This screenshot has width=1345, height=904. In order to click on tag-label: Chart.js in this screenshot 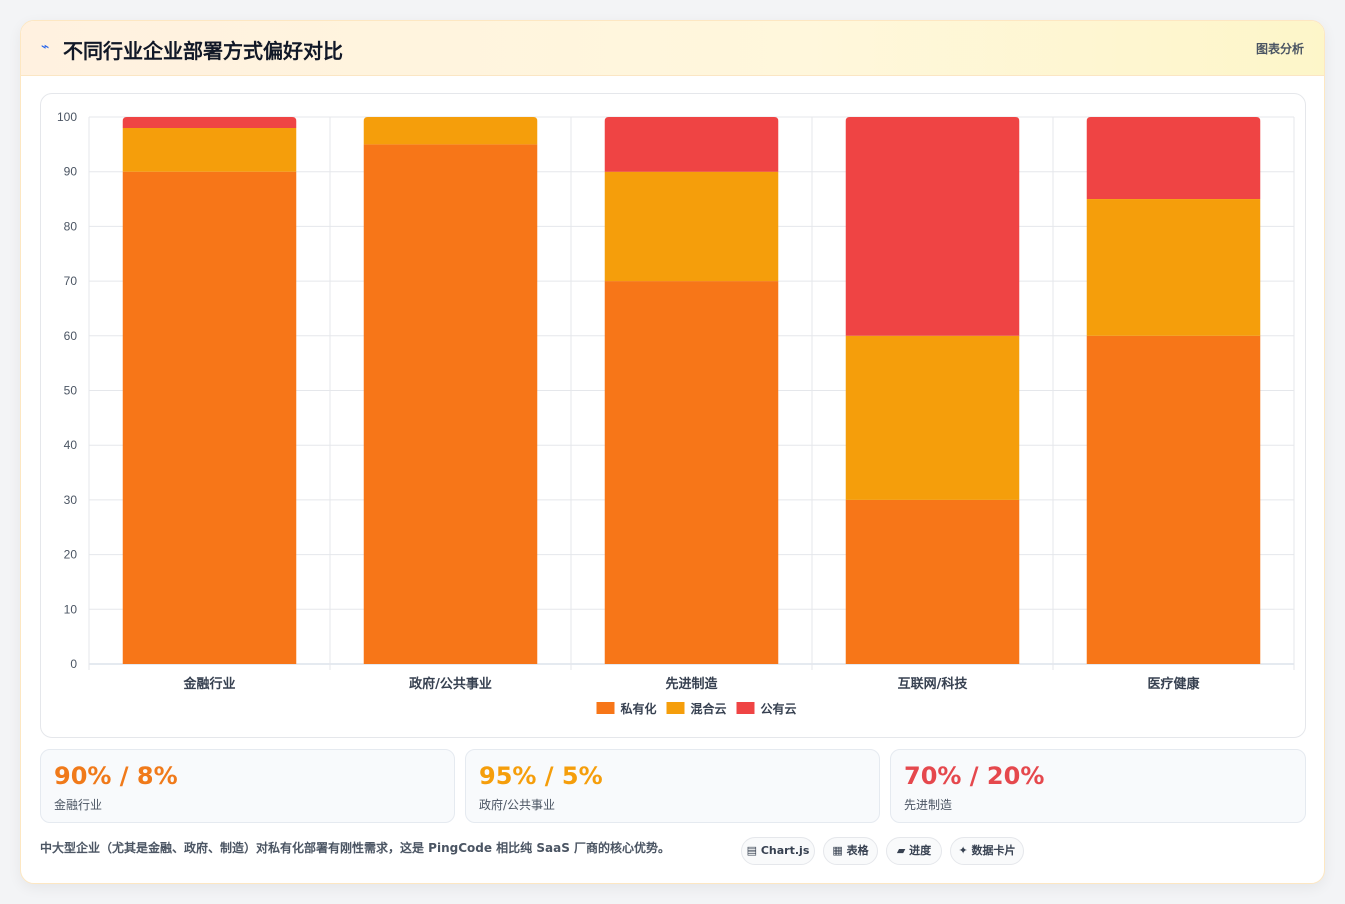, I will do `click(785, 850)`.